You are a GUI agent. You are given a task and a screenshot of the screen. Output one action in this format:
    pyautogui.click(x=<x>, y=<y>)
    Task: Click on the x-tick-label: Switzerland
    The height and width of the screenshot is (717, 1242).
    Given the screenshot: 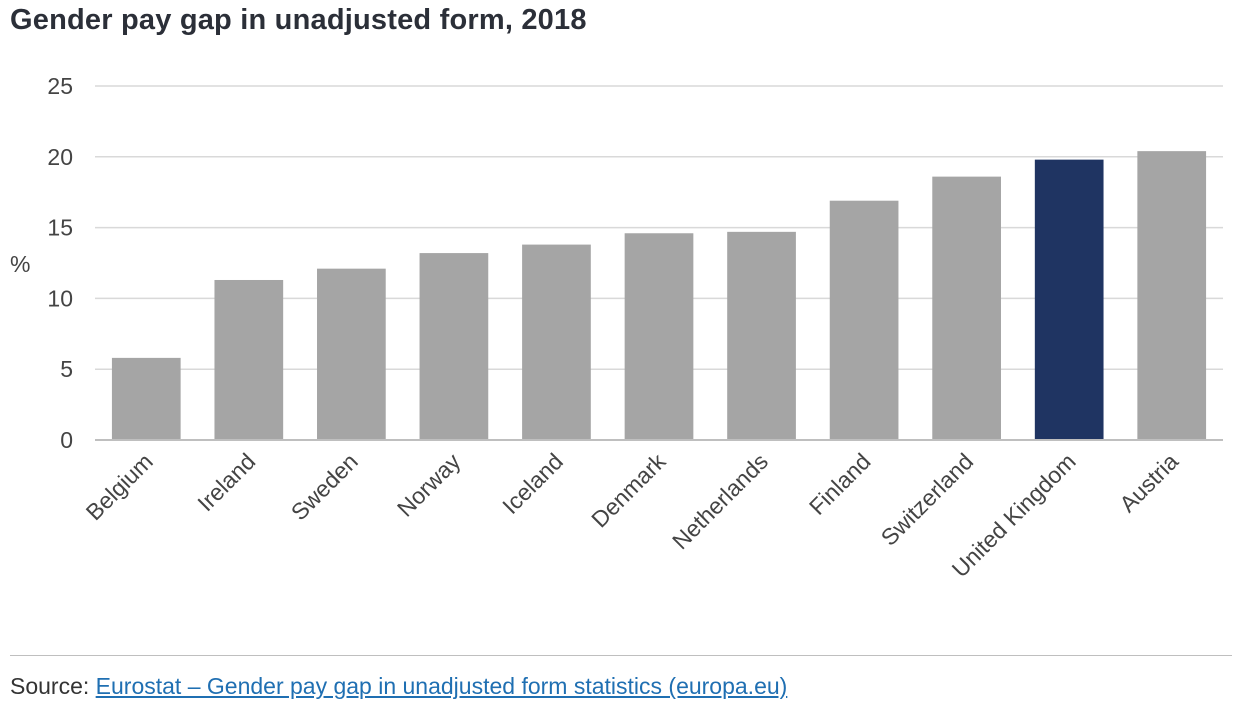 What is the action you would take?
    pyautogui.click(x=927, y=499)
    